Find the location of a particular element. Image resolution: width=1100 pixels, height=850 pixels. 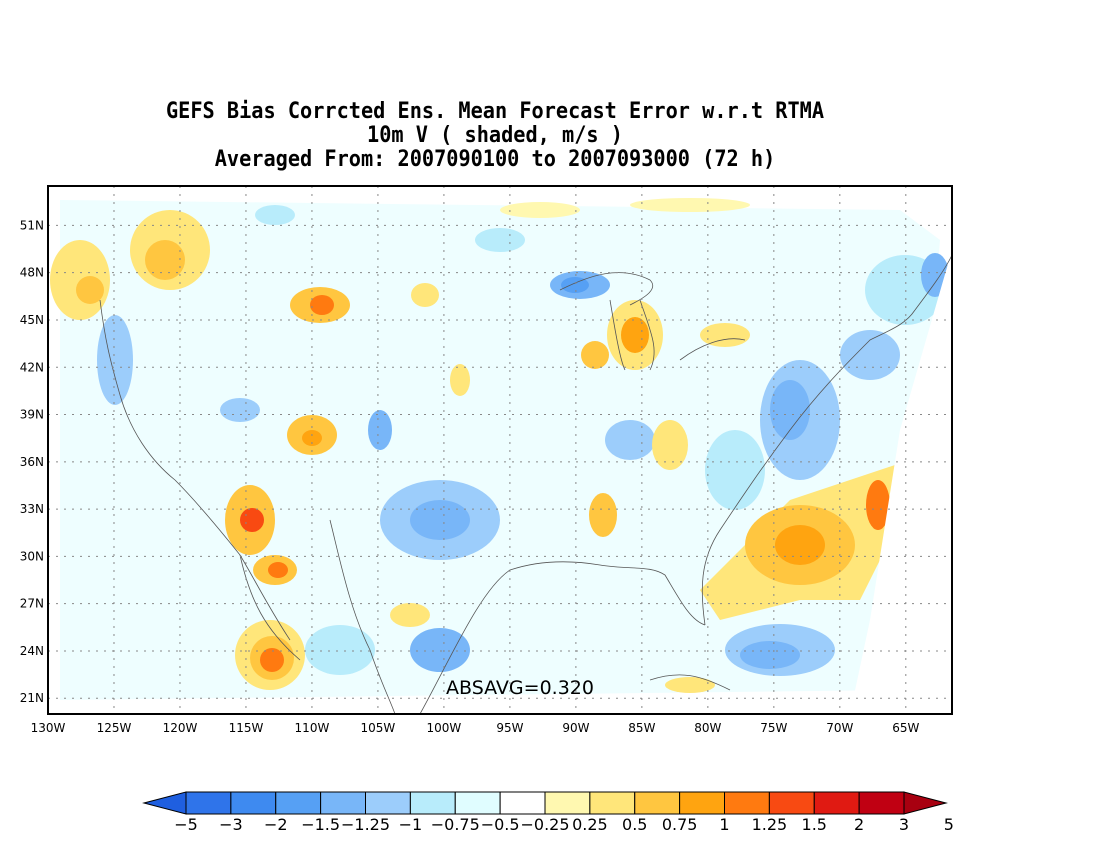

lat-tick-label: 30N is located at coordinates (32, 556).